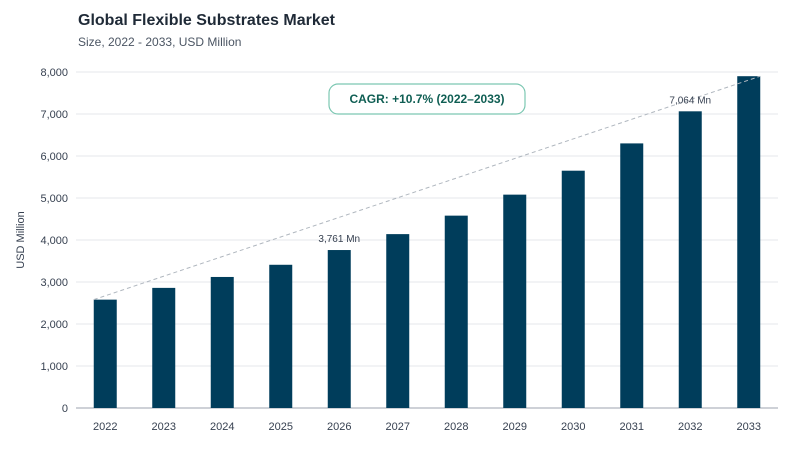 The height and width of the screenshot is (450, 800). I want to click on x-tick-label: 2031, so click(632, 427).